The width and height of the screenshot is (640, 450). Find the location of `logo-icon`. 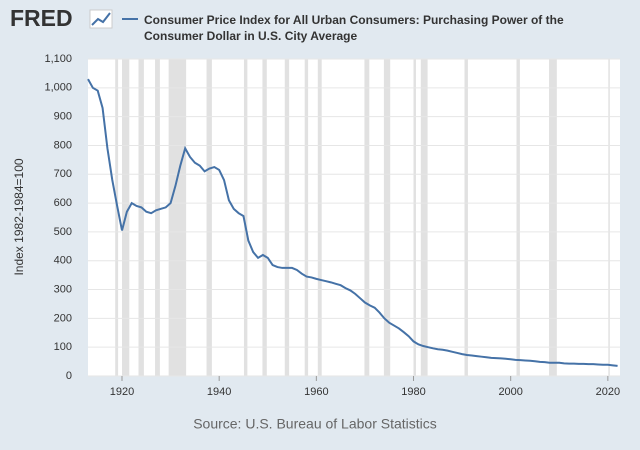

logo-icon is located at coordinates (101, 19).